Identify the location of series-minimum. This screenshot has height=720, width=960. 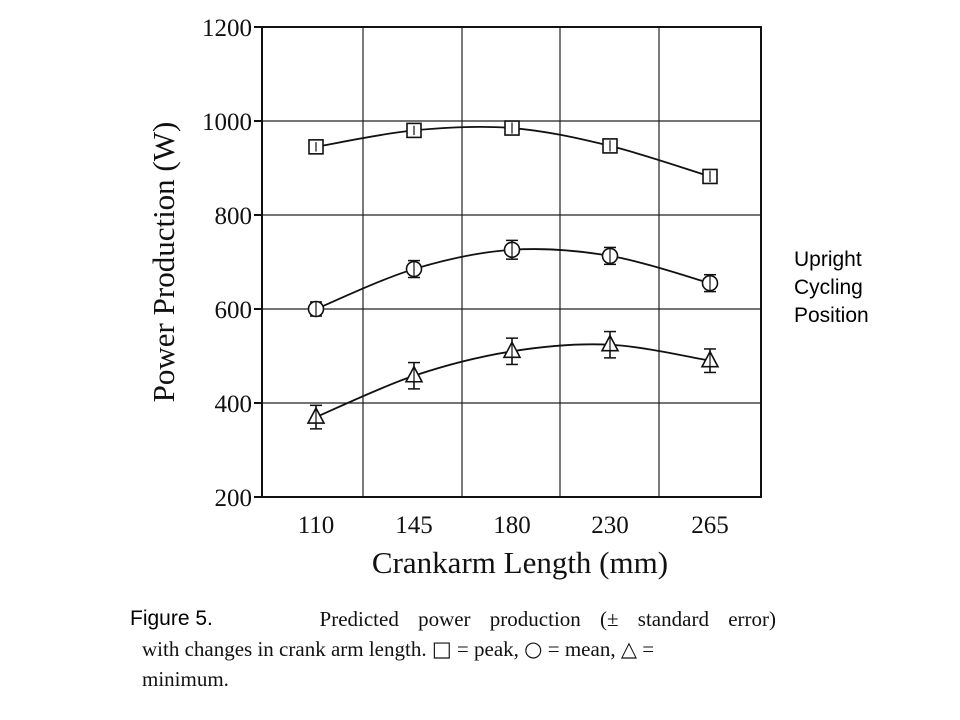
(513, 380).